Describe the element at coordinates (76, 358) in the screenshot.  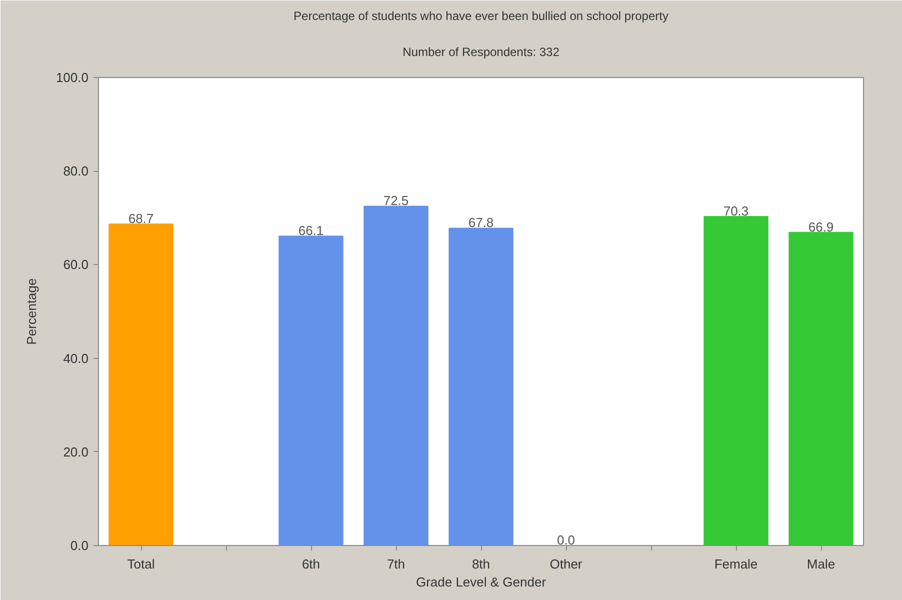
I see `y-tick-label: 40.0` at that location.